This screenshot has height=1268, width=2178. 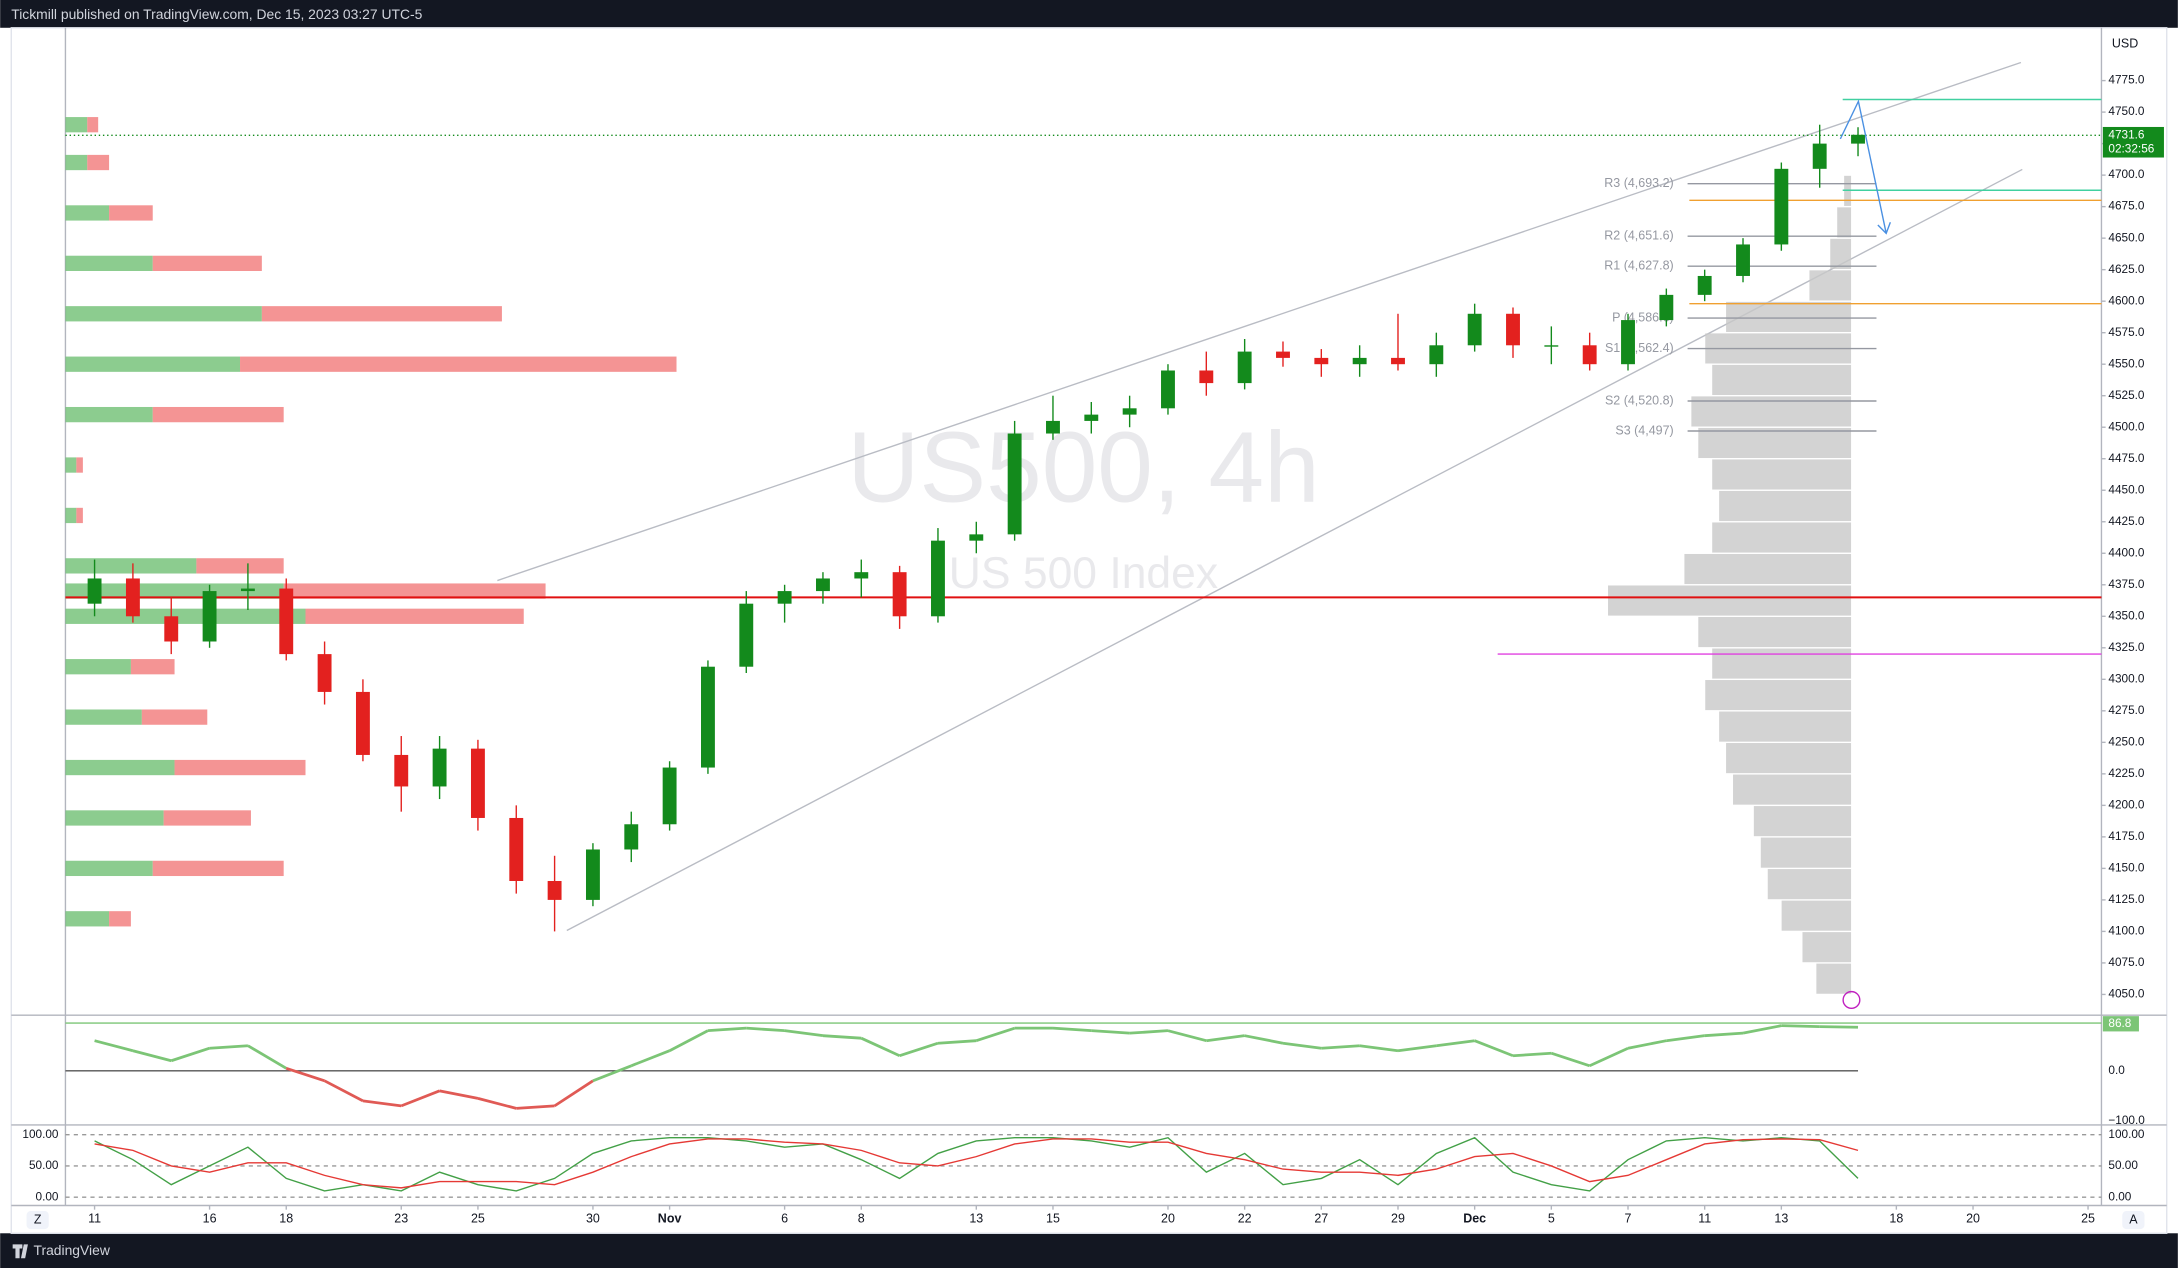 What do you see at coordinates (1639, 400) in the screenshot?
I see `pivot-label: S2 (4,520.8)` at bounding box center [1639, 400].